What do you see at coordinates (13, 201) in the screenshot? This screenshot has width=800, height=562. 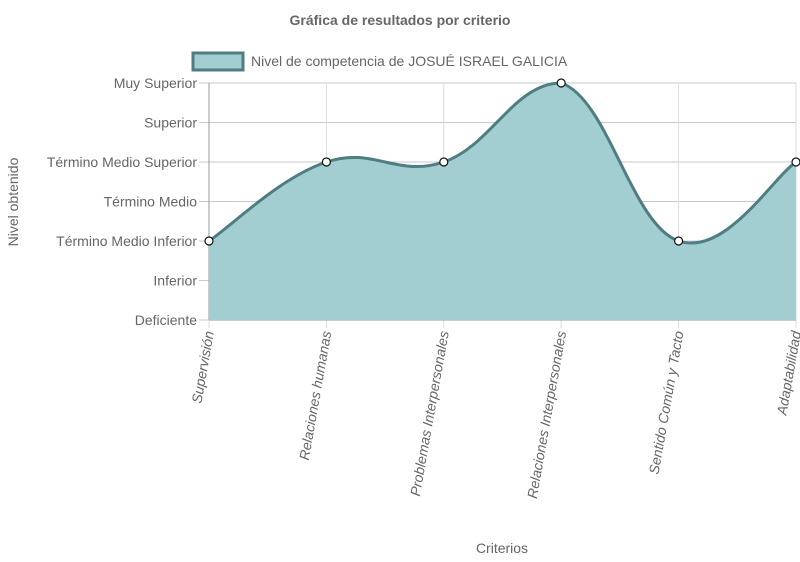 I see `y-axis-label: Nivel obtenido` at bounding box center [13, 201].